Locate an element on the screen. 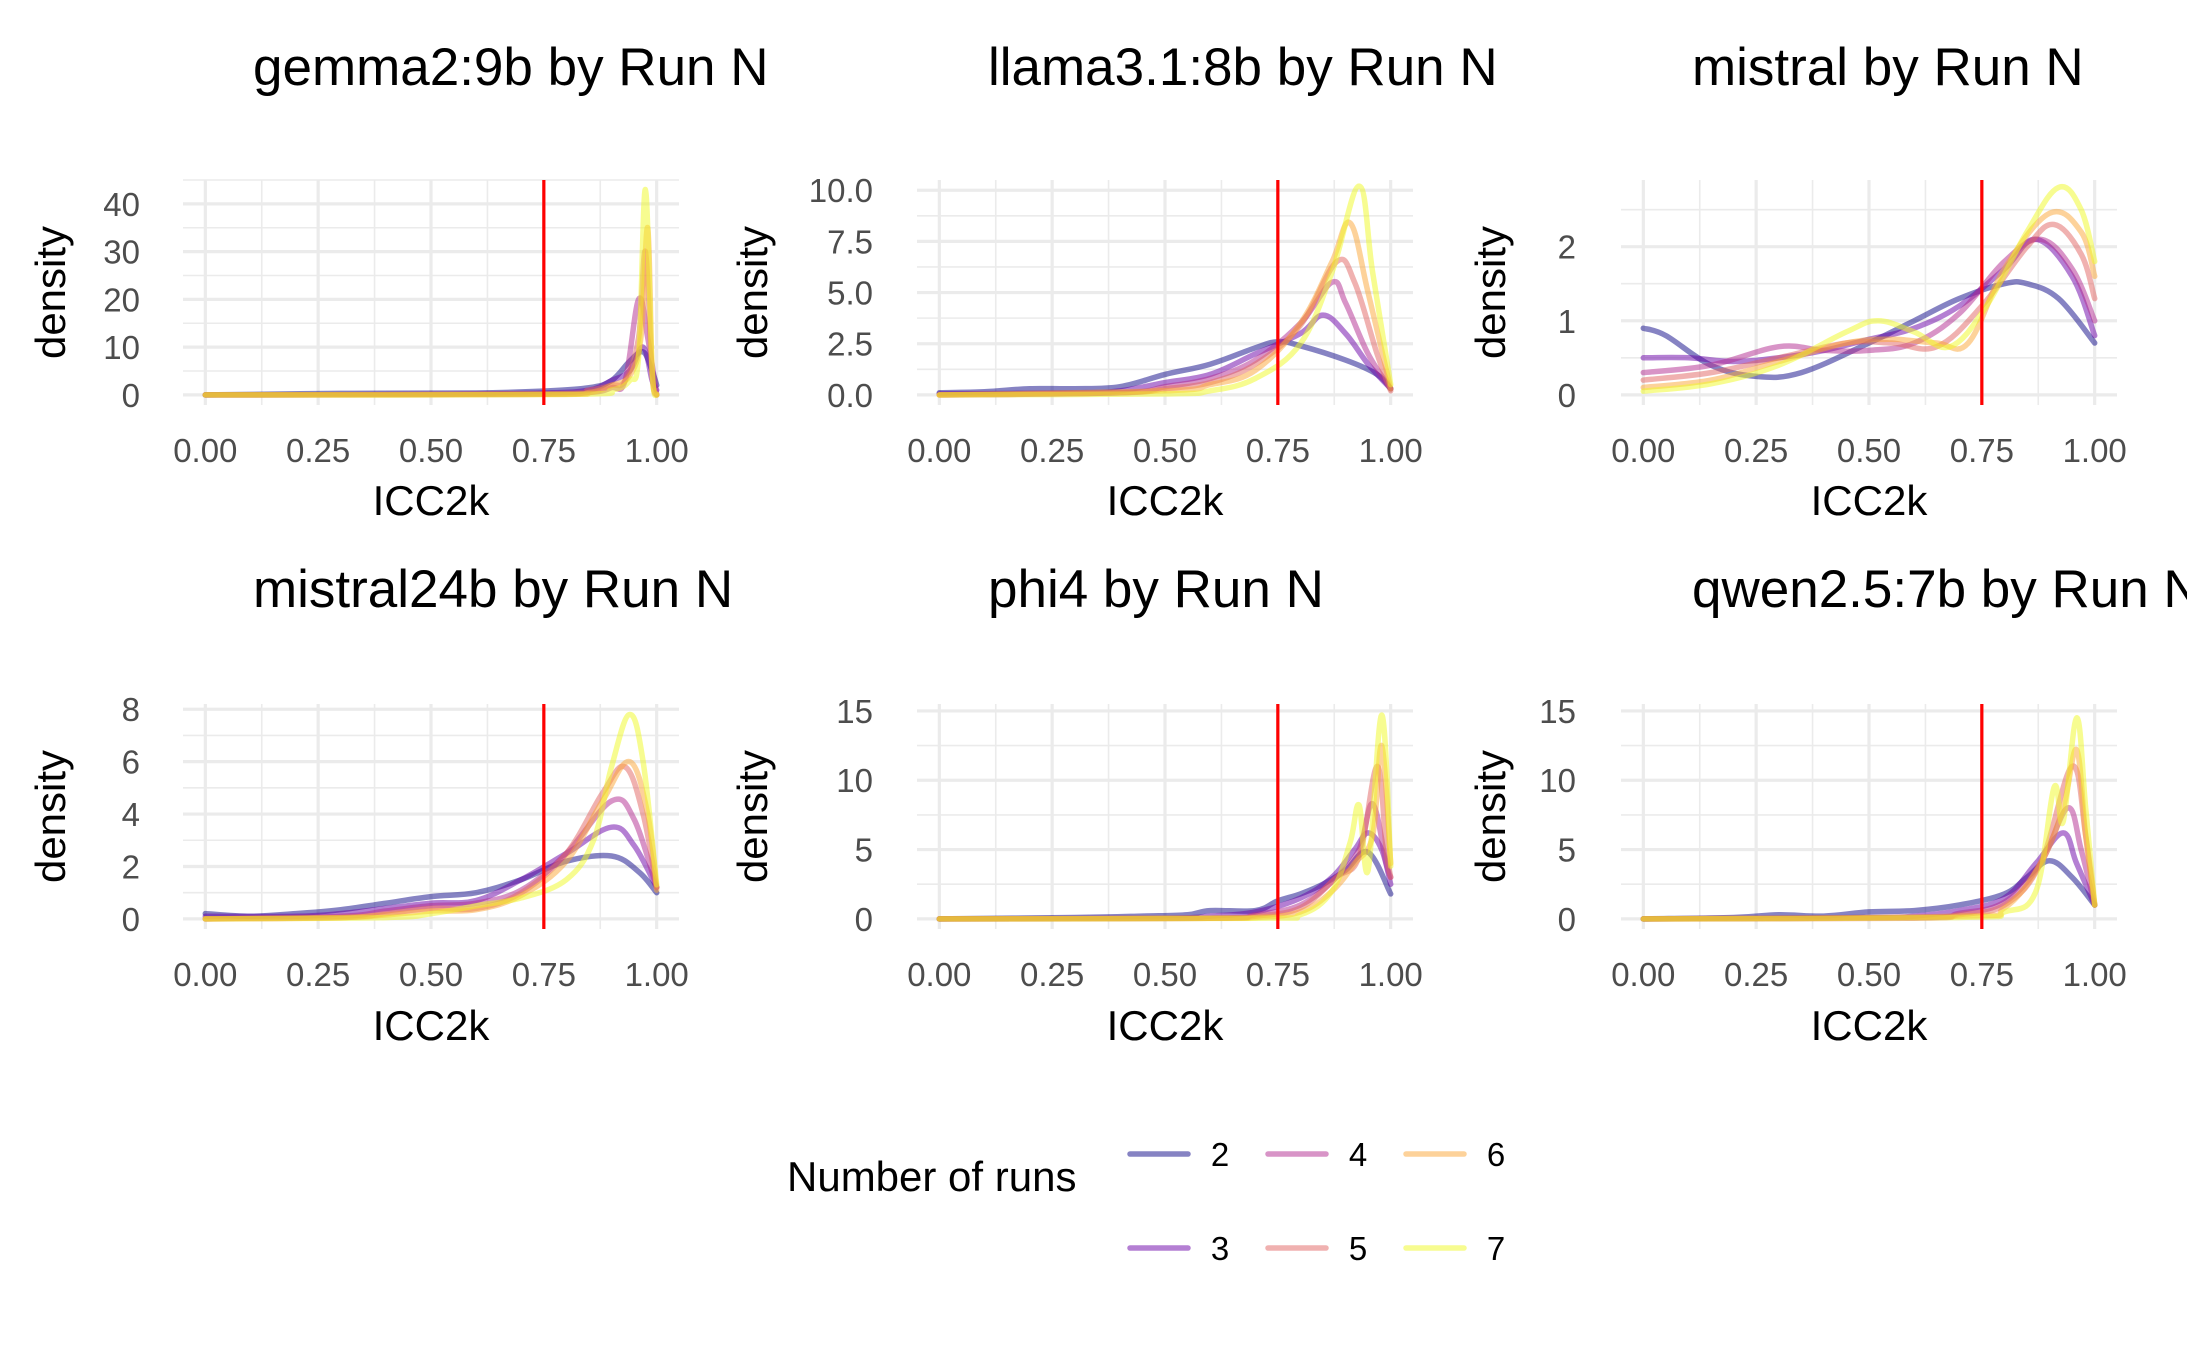 Image resolution: width=2187 pixels, height=1351 pixels. legend-key-label: 2 is located at coordinates (1220, 1154).